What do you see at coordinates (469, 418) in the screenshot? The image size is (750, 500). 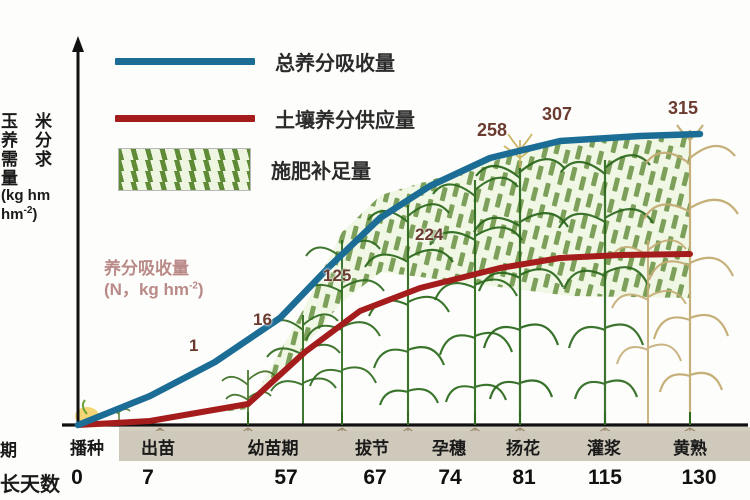 I see `x-axis-ticks` at bounding box center [469, 418].